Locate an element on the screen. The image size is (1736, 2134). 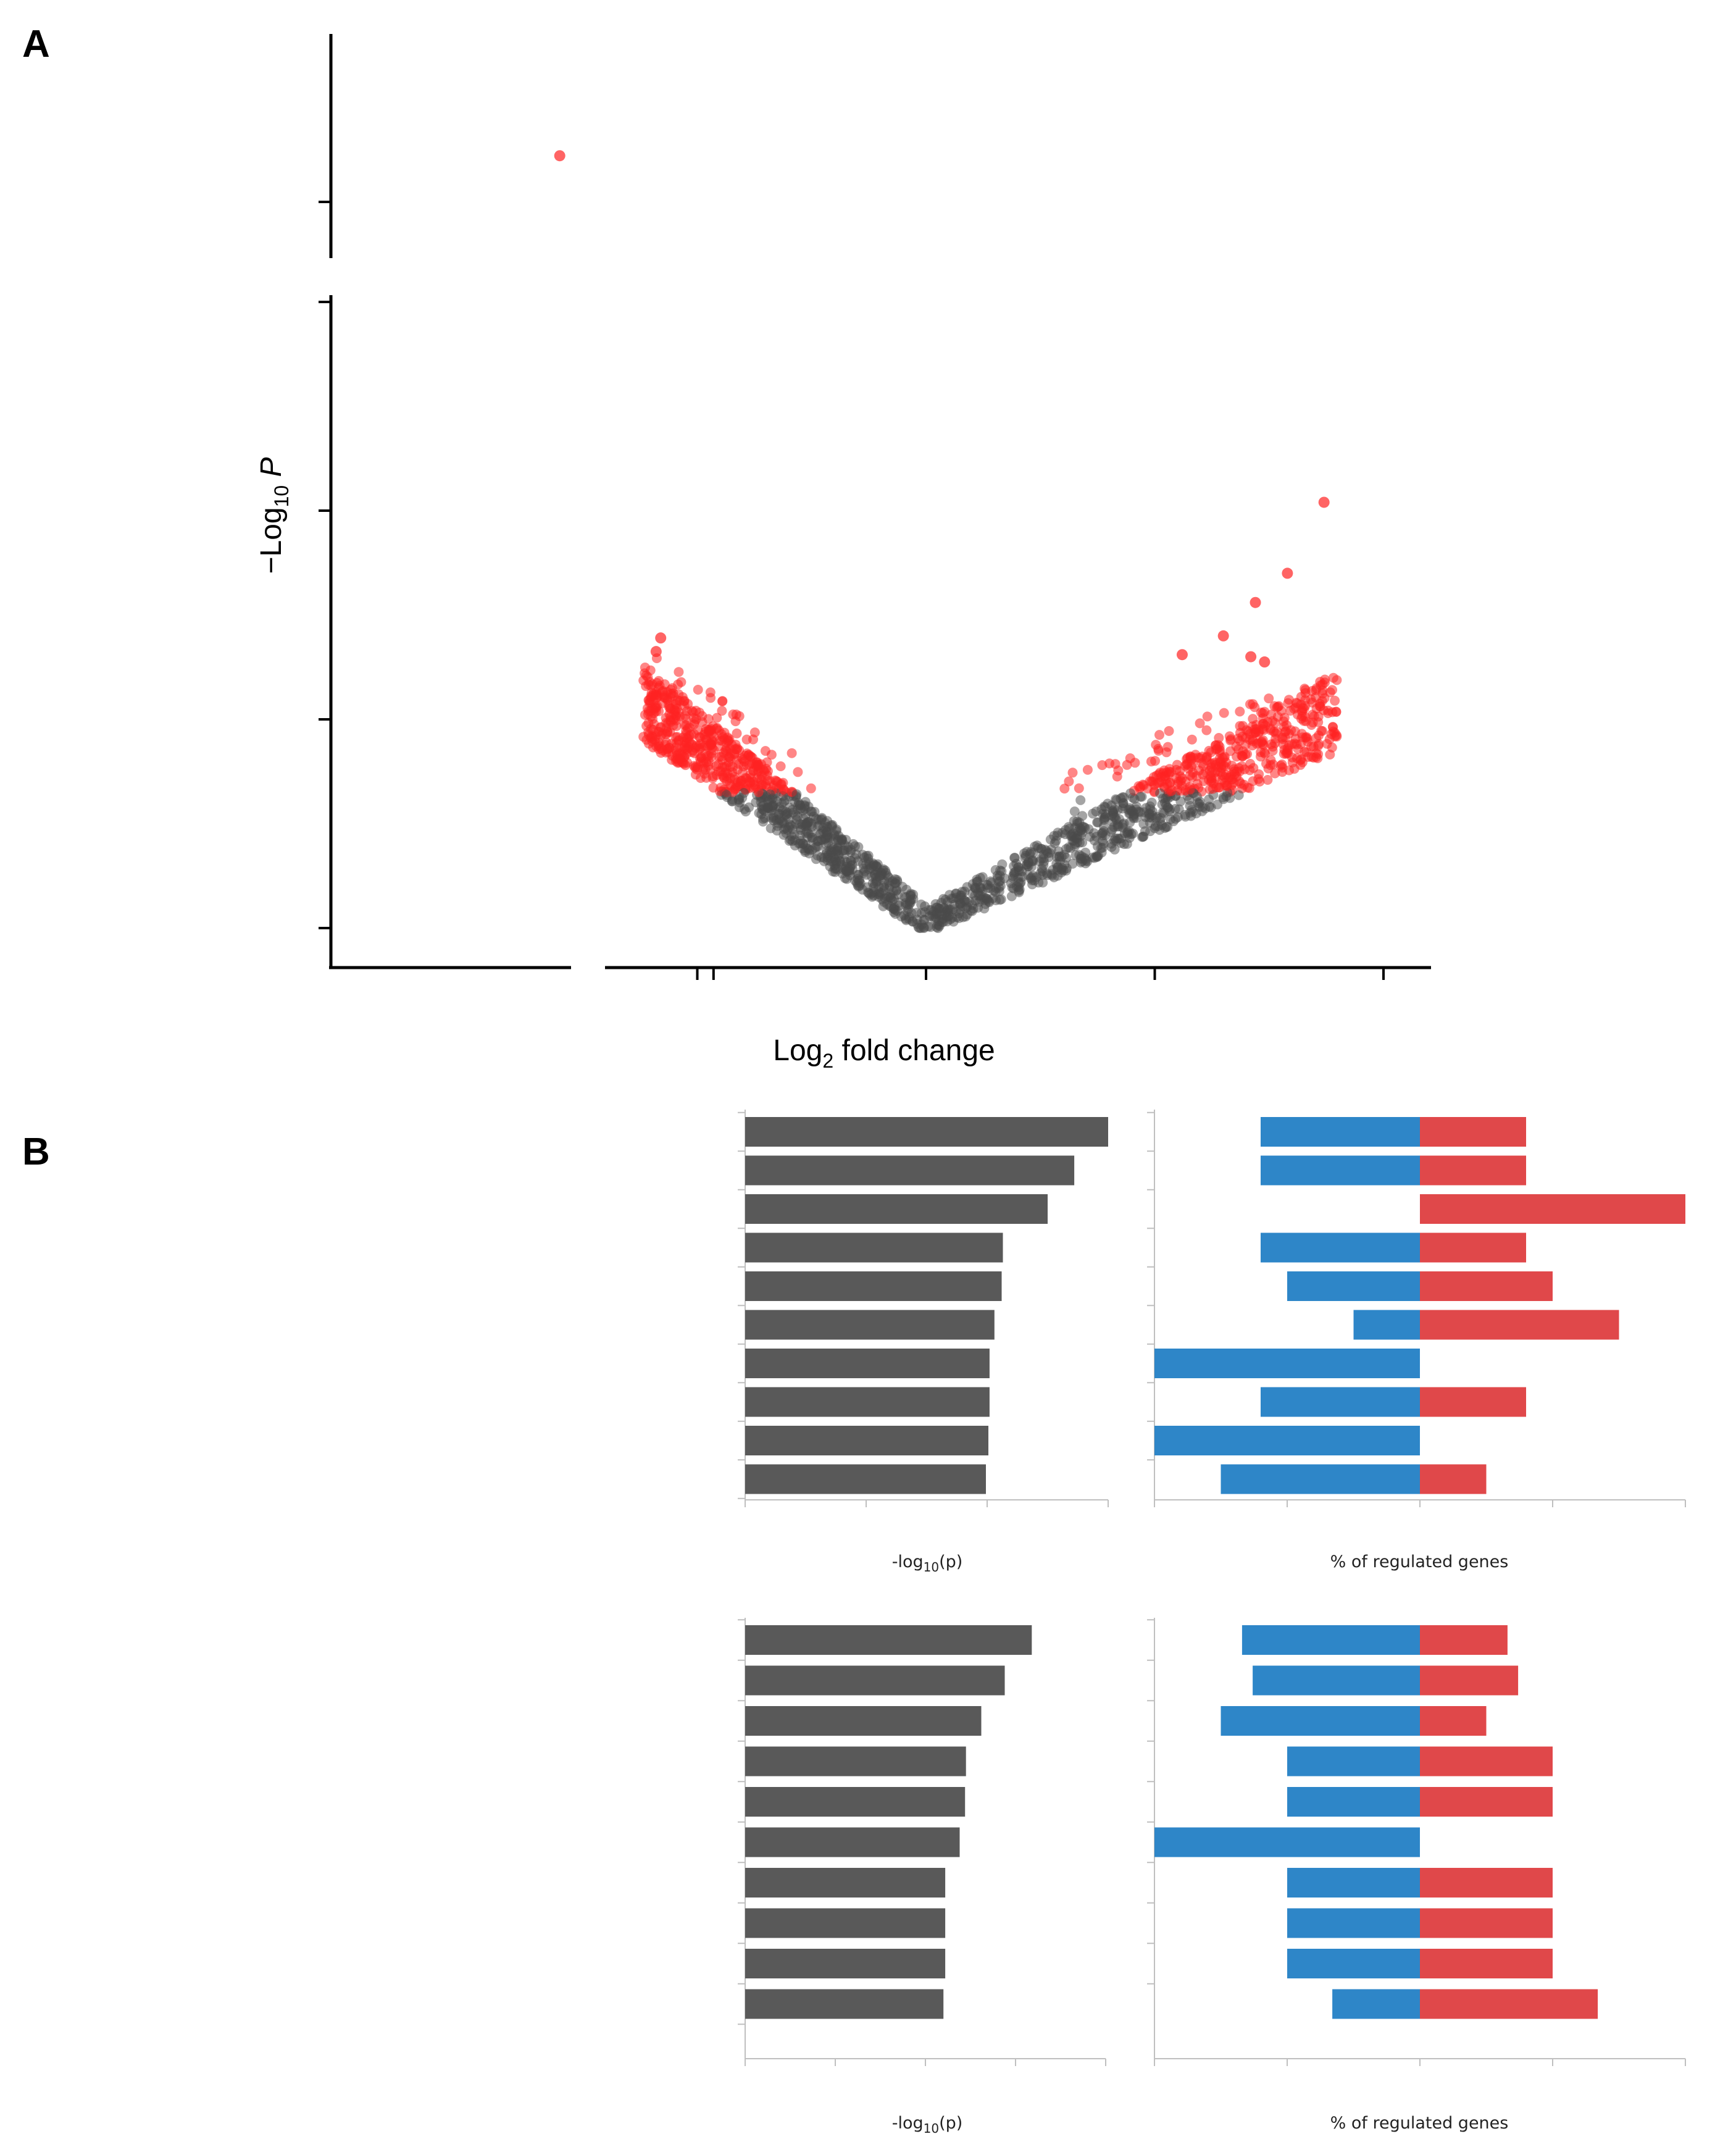
go-pvalue-chart is located at coordinates (922, 1842).